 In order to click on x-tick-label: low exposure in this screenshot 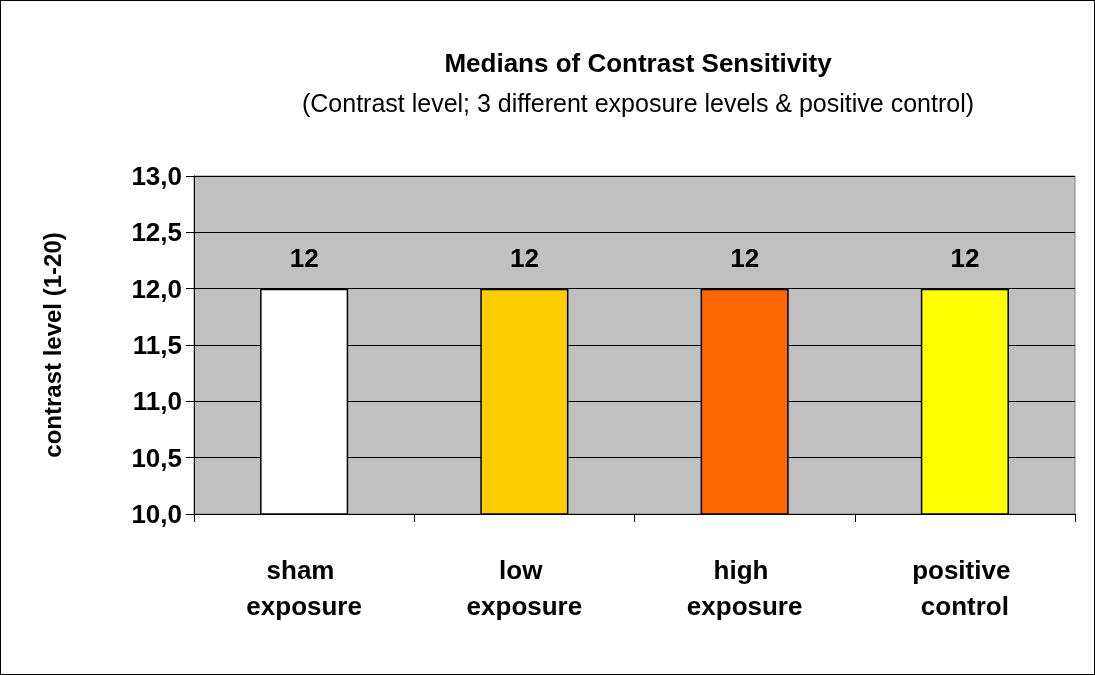, I will do `click(524, 588)`.